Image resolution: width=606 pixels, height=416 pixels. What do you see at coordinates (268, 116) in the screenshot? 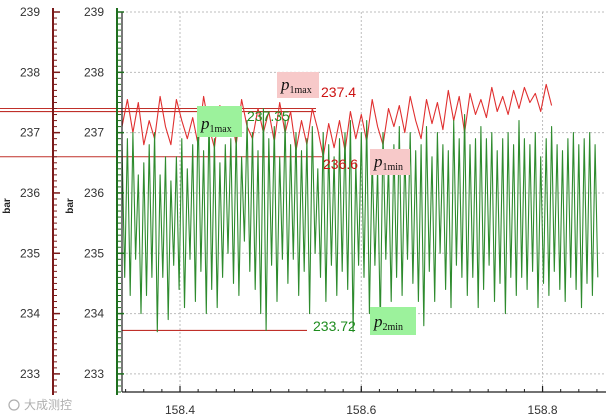
I see `annotation-value: 237.35` at bounding box center [268, 116].